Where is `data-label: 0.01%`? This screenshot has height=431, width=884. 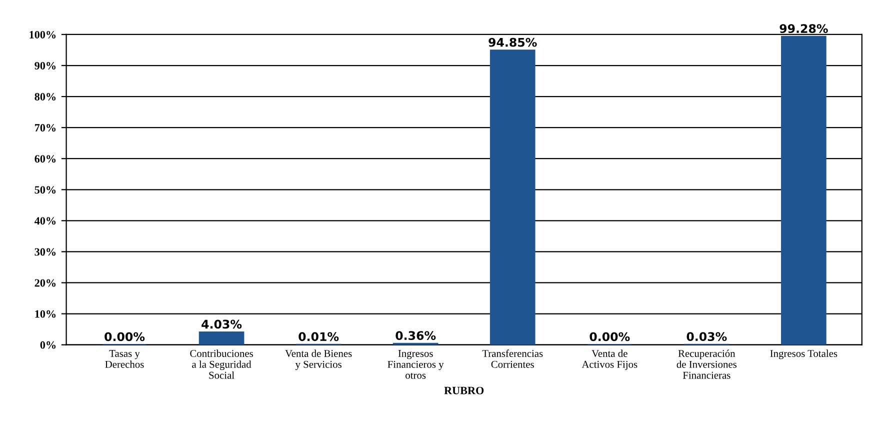
data-label: 0.01% is located at coordinates (318, 337).